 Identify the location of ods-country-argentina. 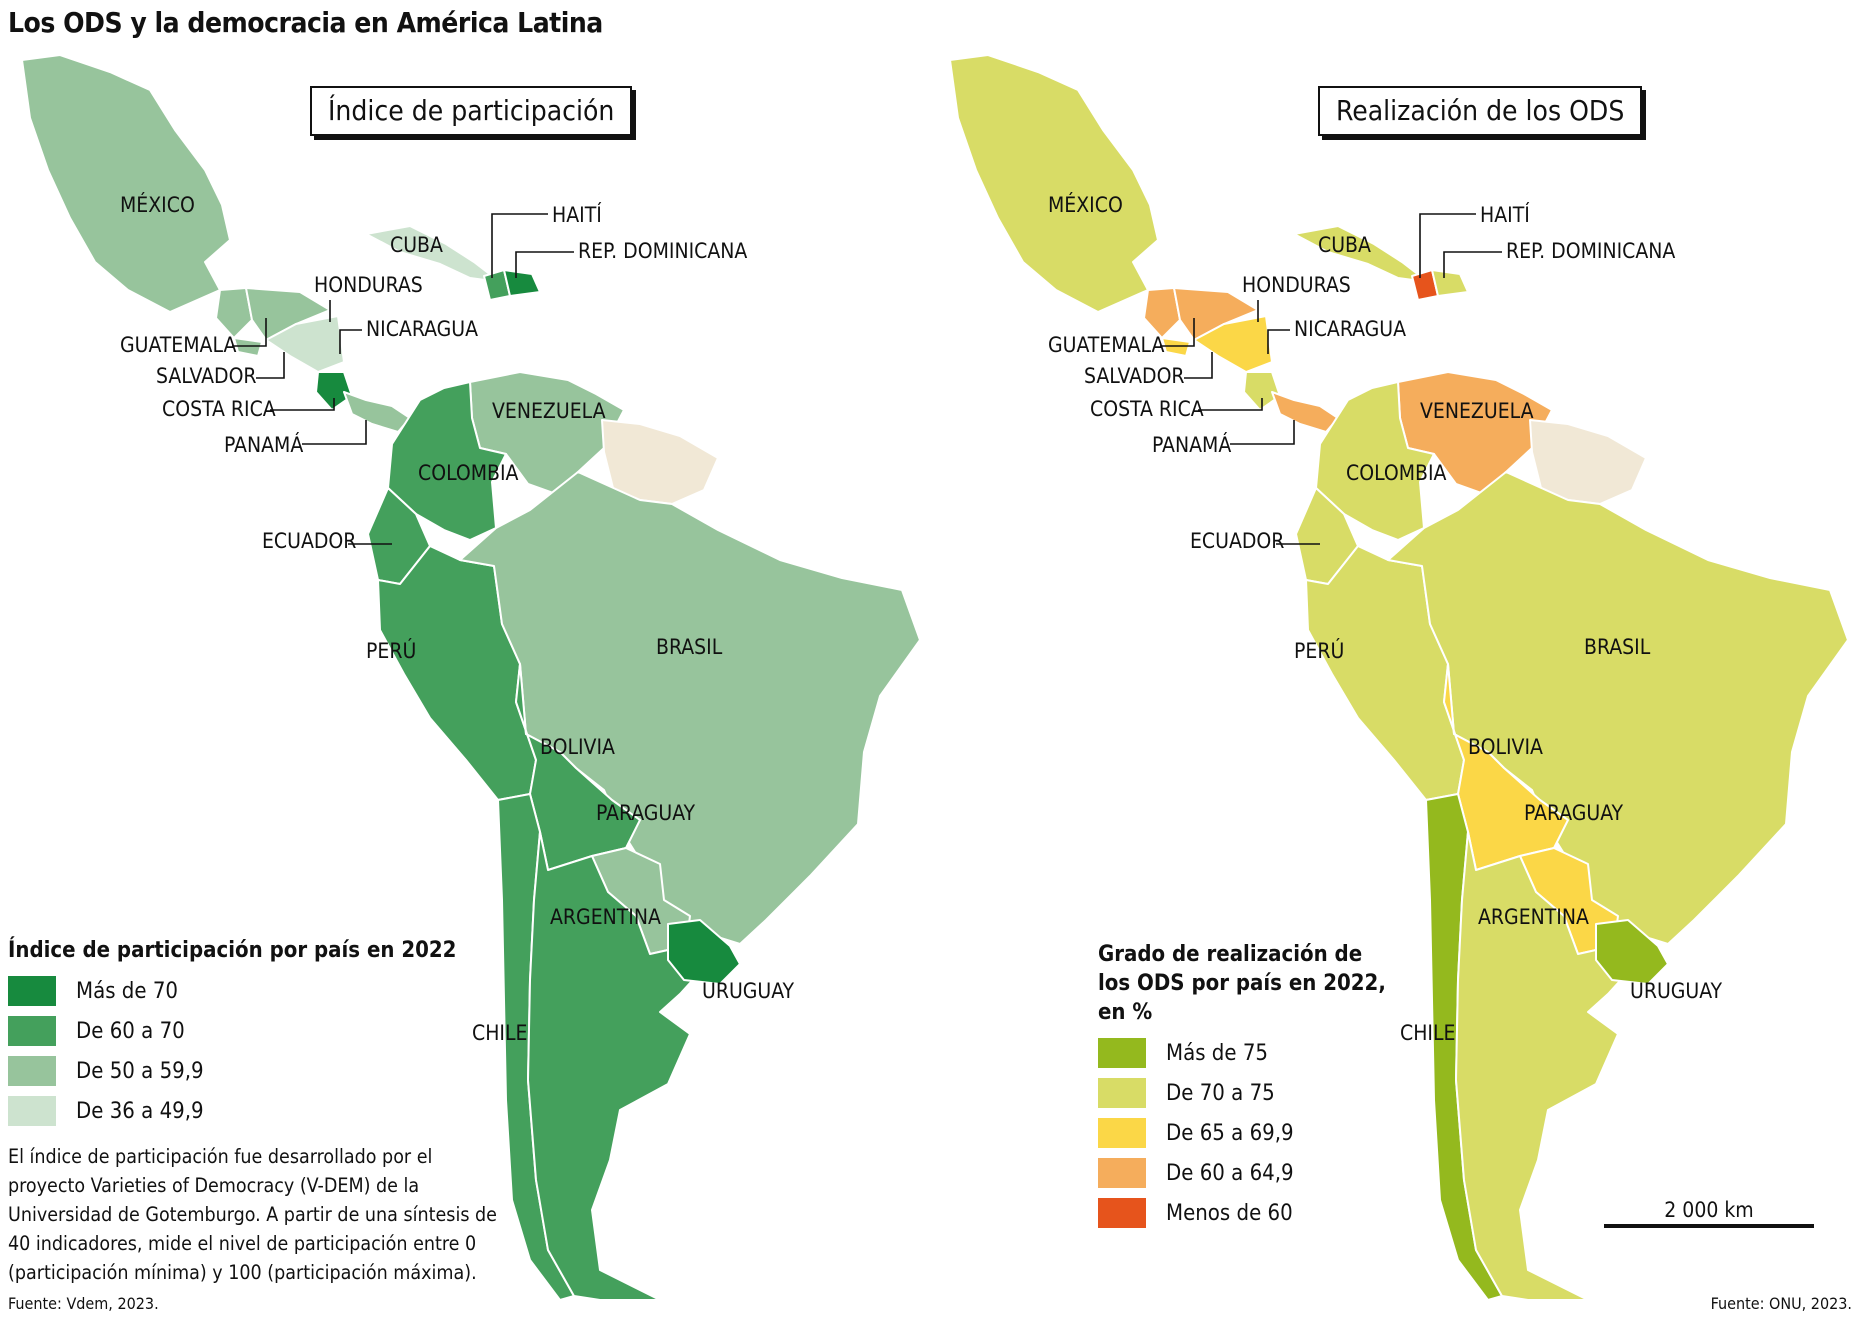
(1542, 1066).